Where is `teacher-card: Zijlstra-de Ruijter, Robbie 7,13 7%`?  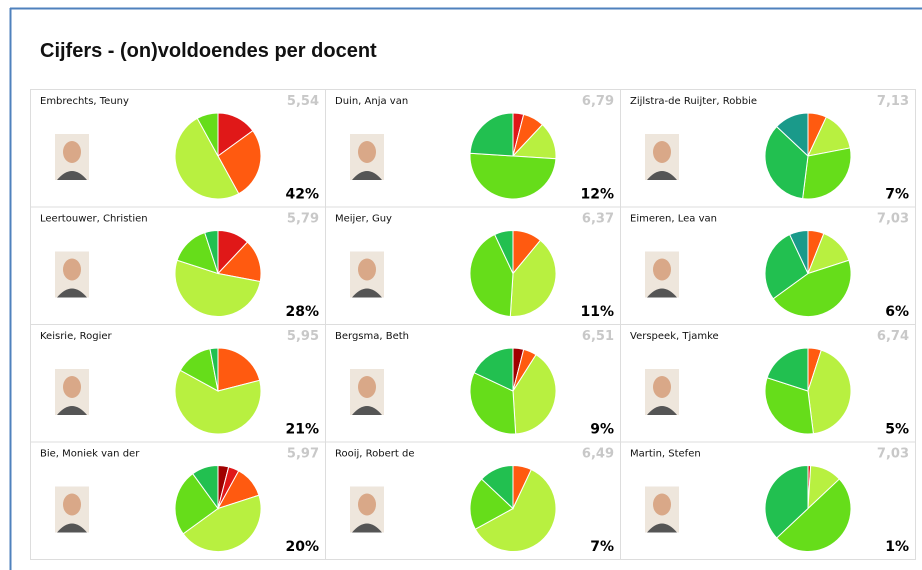
teacher-card: Zijlstra-de Ruijter, Robbie 7,13 7% is located at coordinates (768, 148).